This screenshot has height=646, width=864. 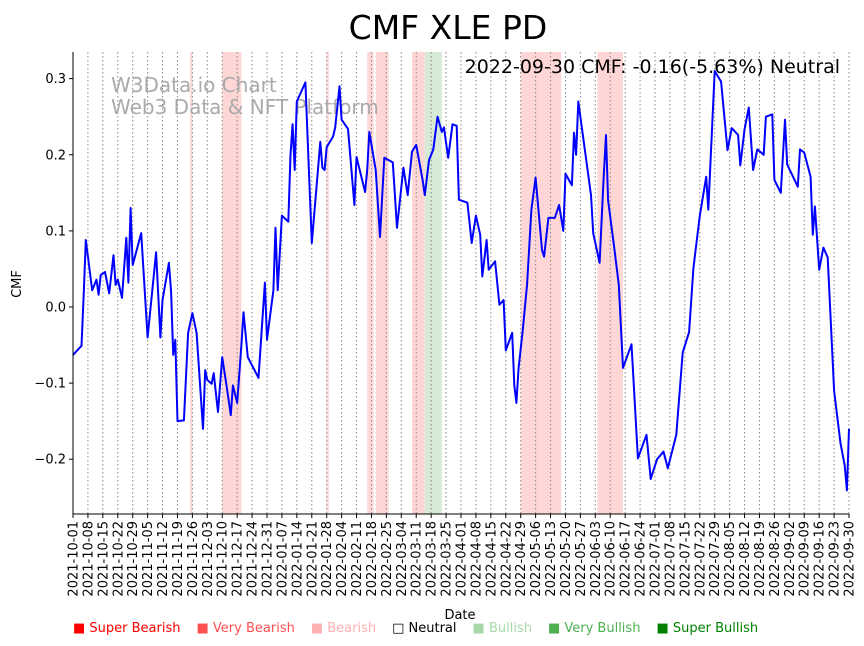 I want to click on x-tick-label: 2022-02-04, so click(x=342, y=559).